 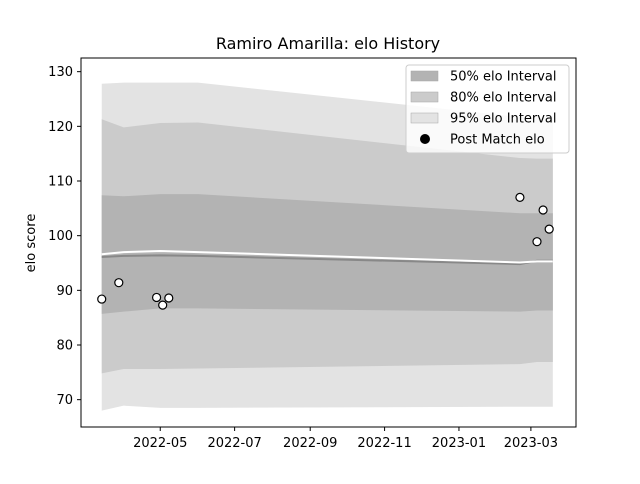 What do you see at coordinates (64, 346) in the screenshot?
I see `y-tick-label: 80` at bounding box center [64, 346].